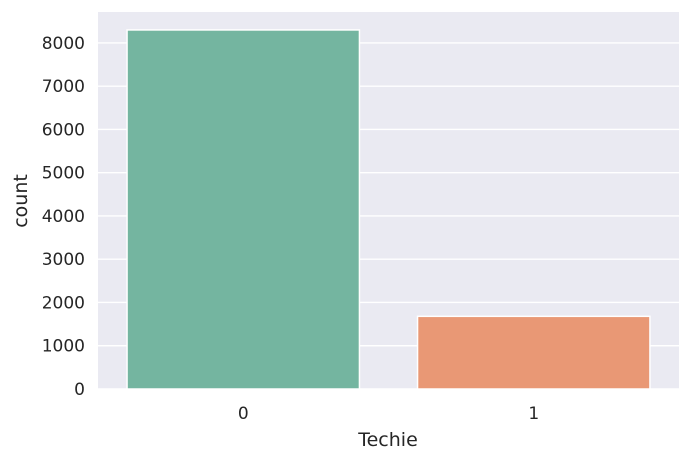  I want to click on y-axis-ticks: 0 1000 2000 3000 4000 5000 6000 7000 8000, so click(63, 217).